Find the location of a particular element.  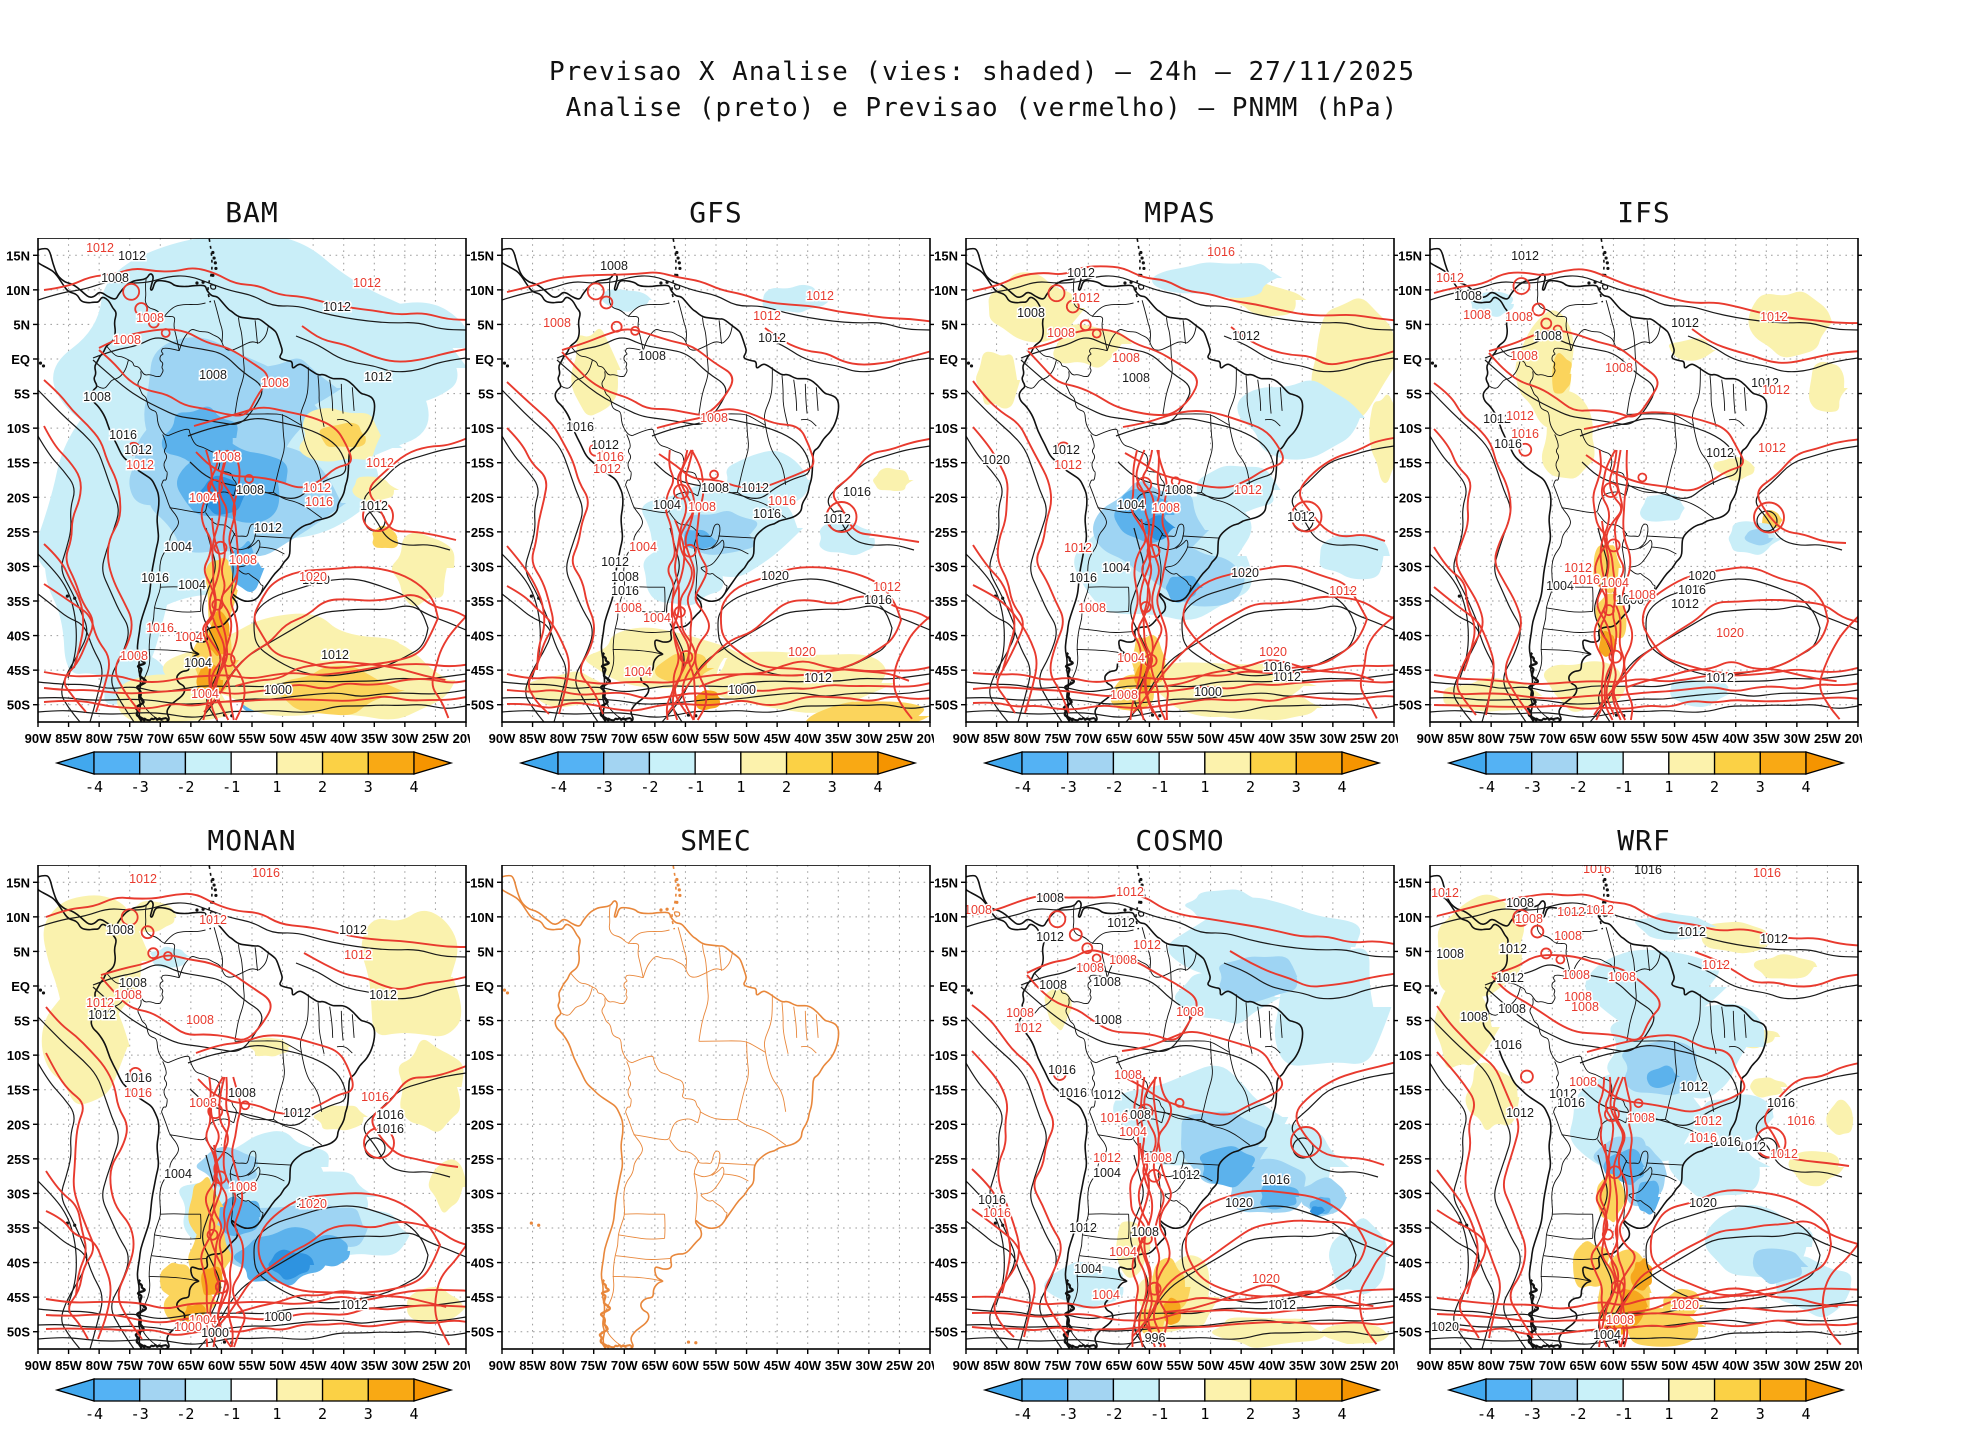

lat-tick-label: 5N is located at coordinates (485, 324).